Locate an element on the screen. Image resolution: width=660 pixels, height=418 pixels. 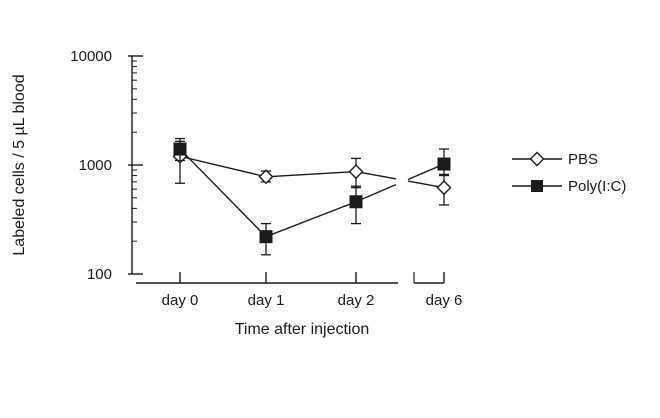
legend-item: Poly(I:C) is located at coordinates (569, 186).